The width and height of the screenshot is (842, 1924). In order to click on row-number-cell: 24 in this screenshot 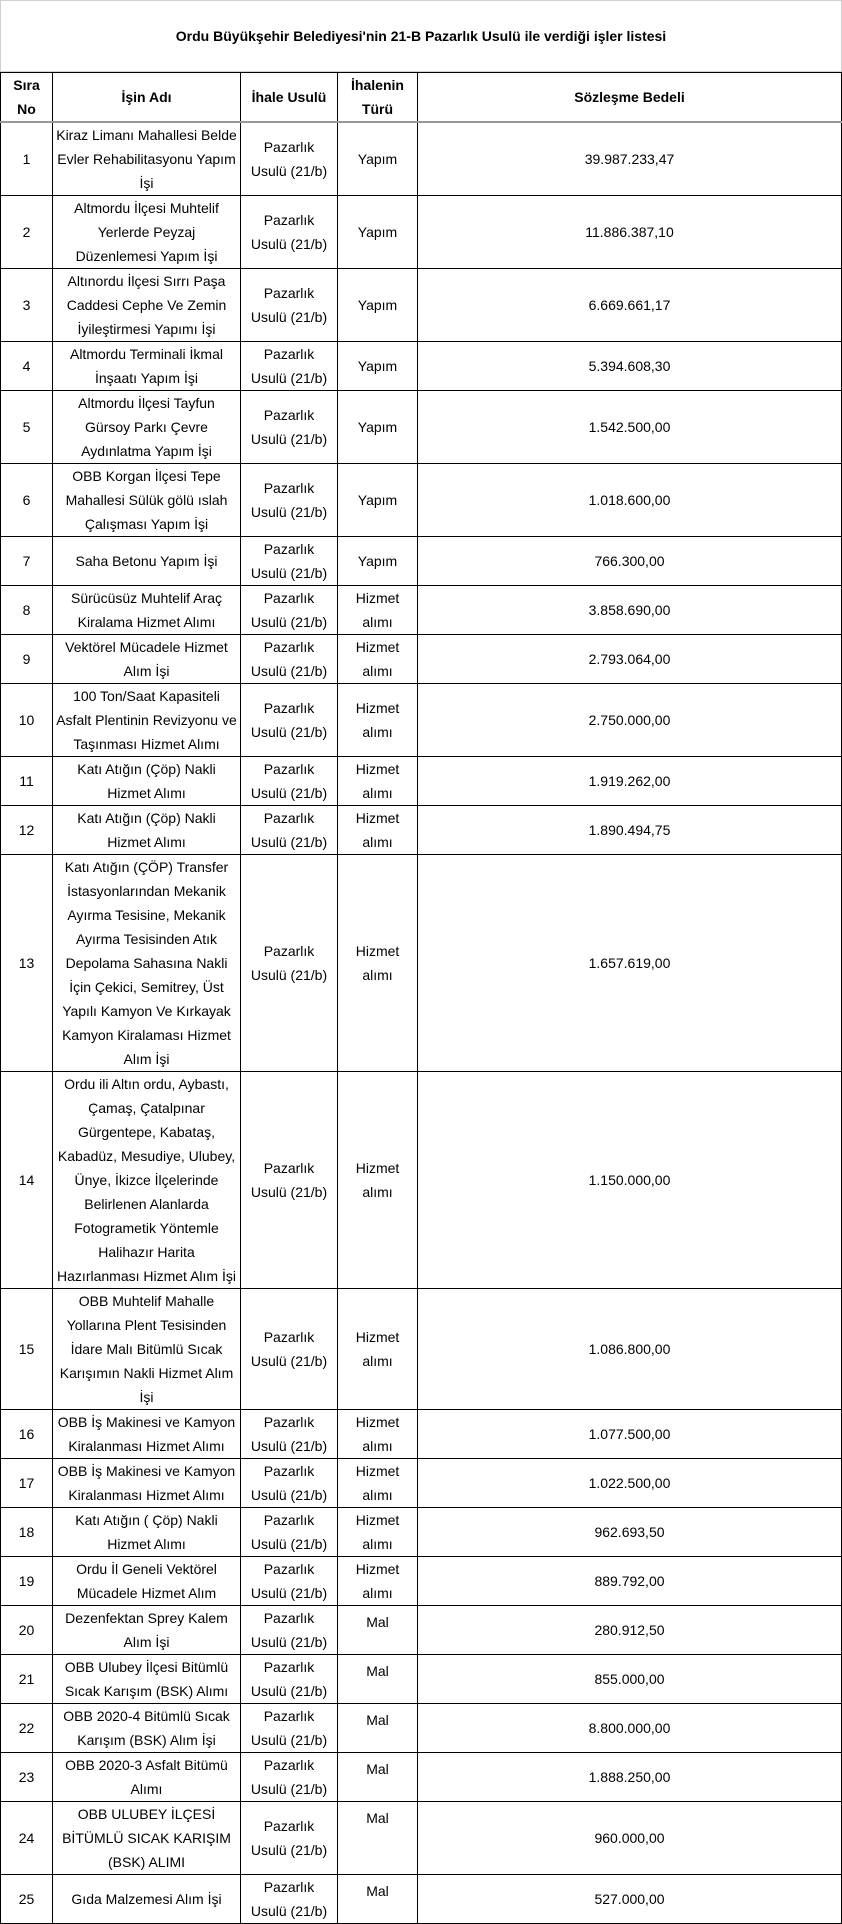, I will do `click(26, 1838)`.